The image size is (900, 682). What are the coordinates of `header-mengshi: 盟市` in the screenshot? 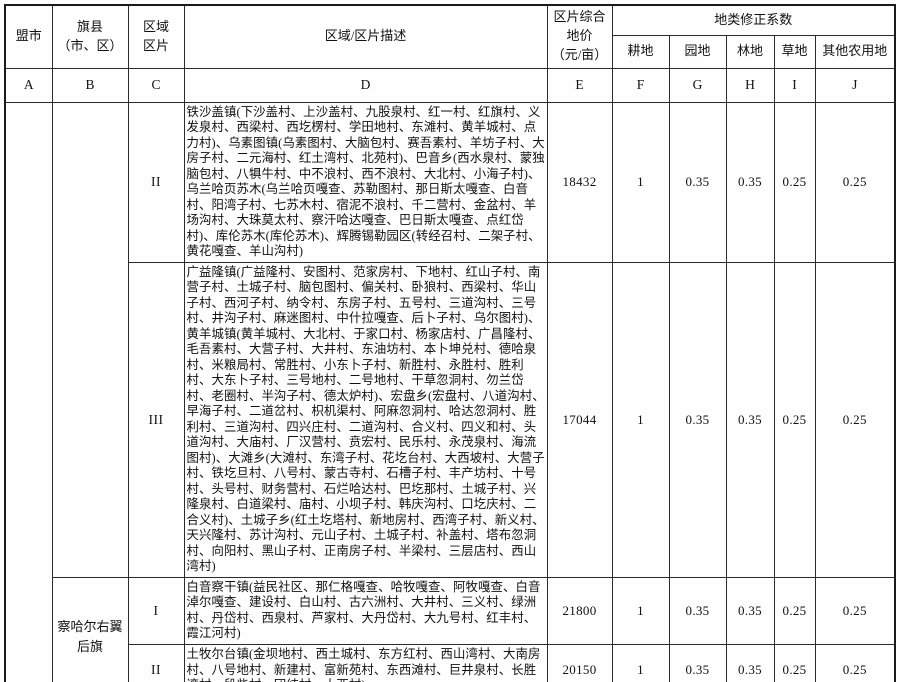 It's located at (28, 36).